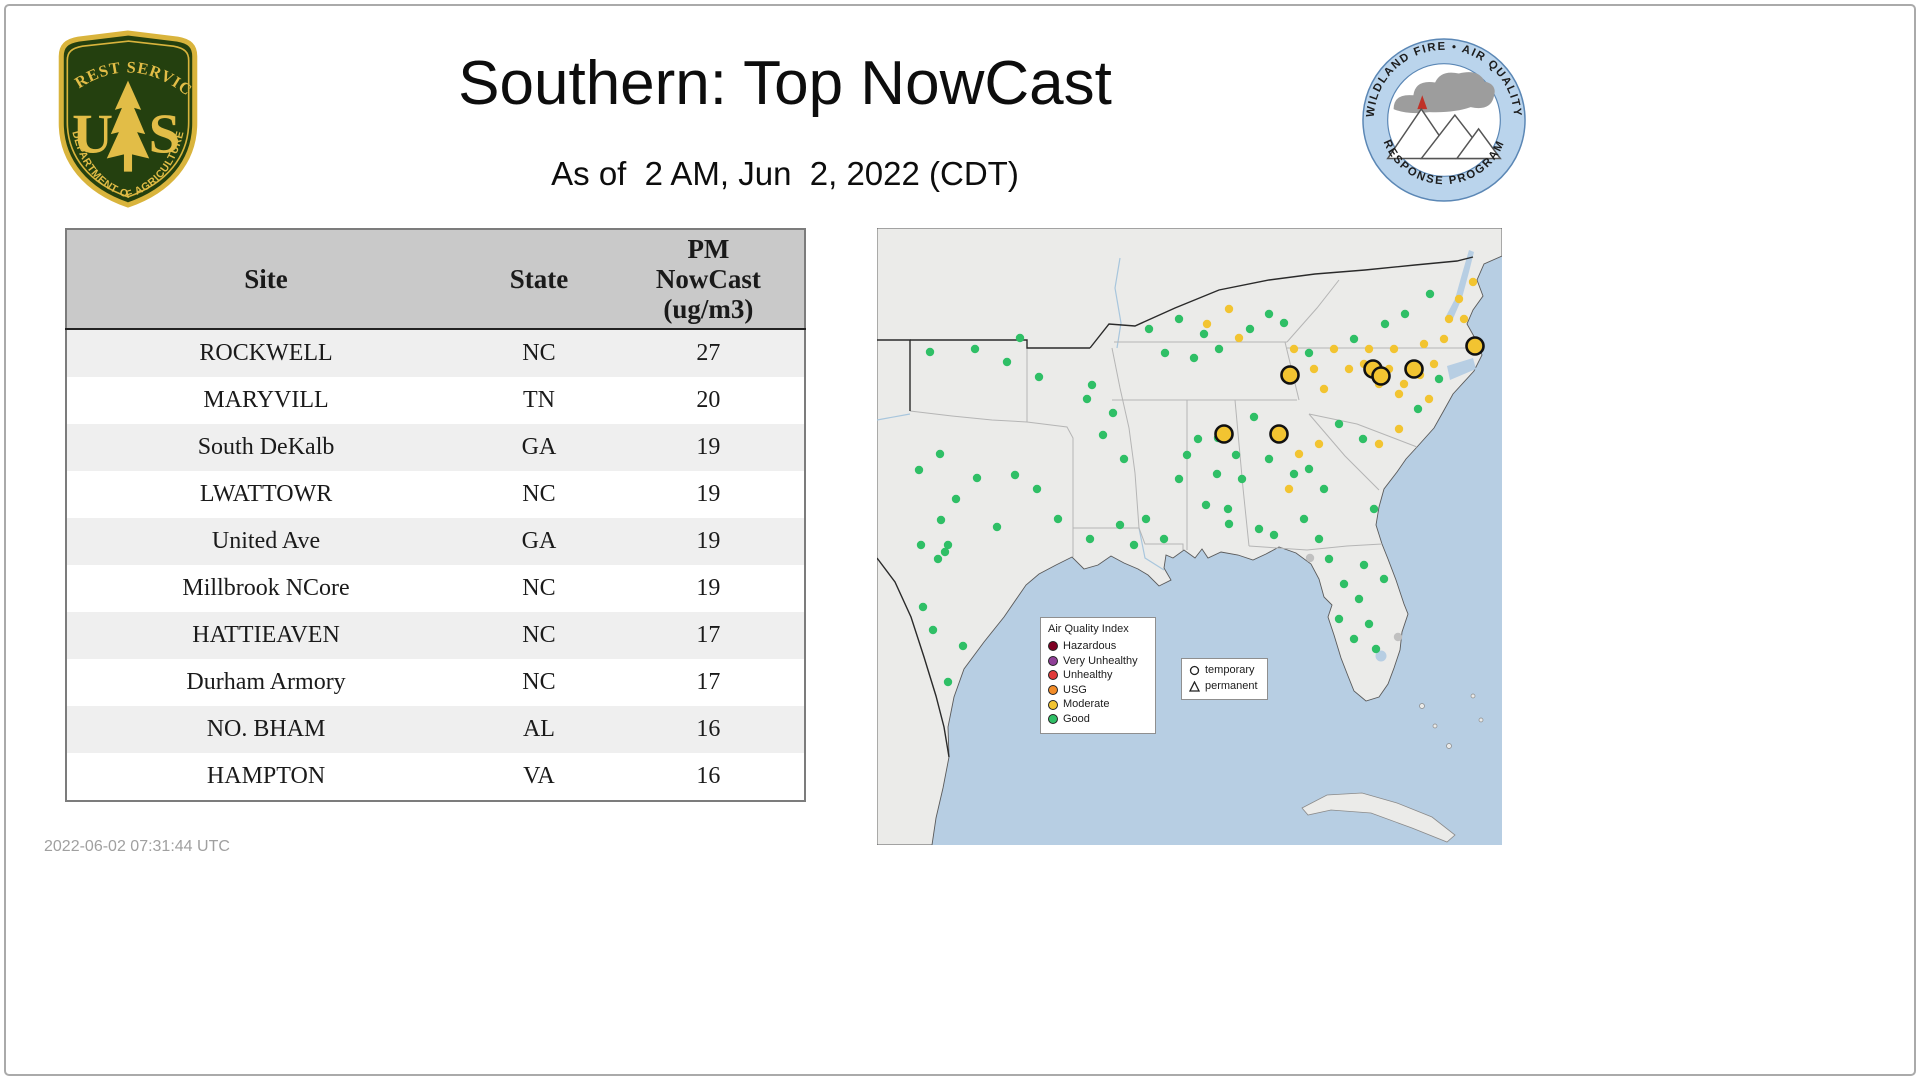  I want to click on aqi-legend-item: Moderate, so click(1098, 704).